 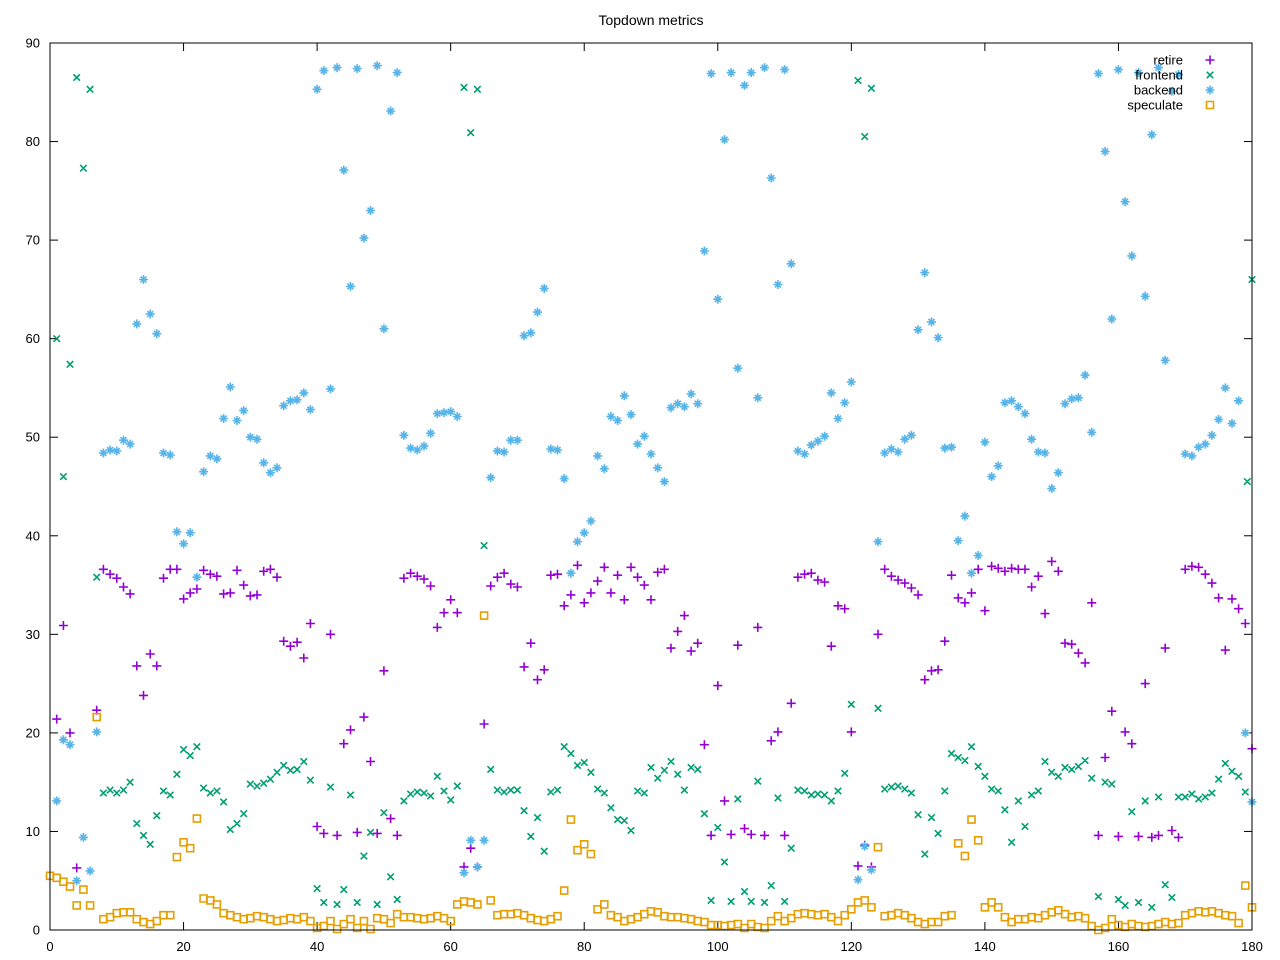 What do you see at coordinates (985, 946) in the screenshot?
I see `x-tick-label: 140` at bounding box center [985, 946].